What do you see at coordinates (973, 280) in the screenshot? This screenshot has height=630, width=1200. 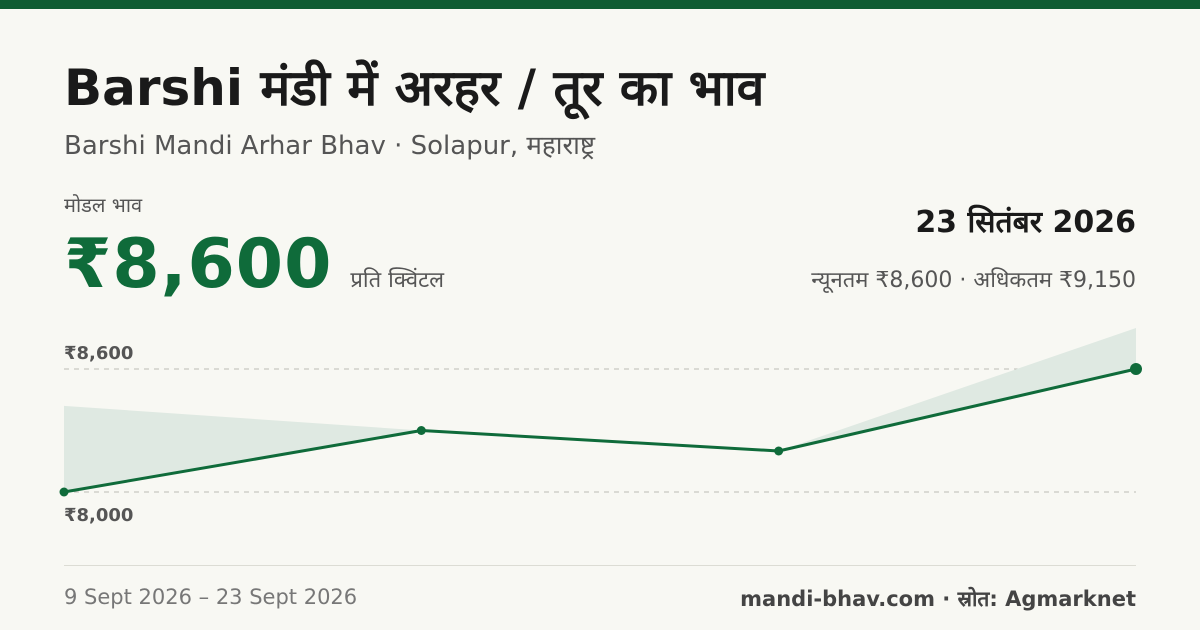 I see `price-range: न्यूनतम ₹8,600 · अधिकतम ₹9,150` at bounding box center [973, 280].